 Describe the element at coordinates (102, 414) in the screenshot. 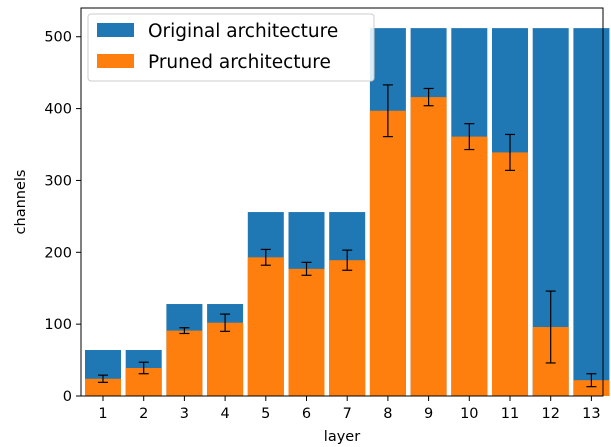

I see `x-tick-label-1: 1` at that location.